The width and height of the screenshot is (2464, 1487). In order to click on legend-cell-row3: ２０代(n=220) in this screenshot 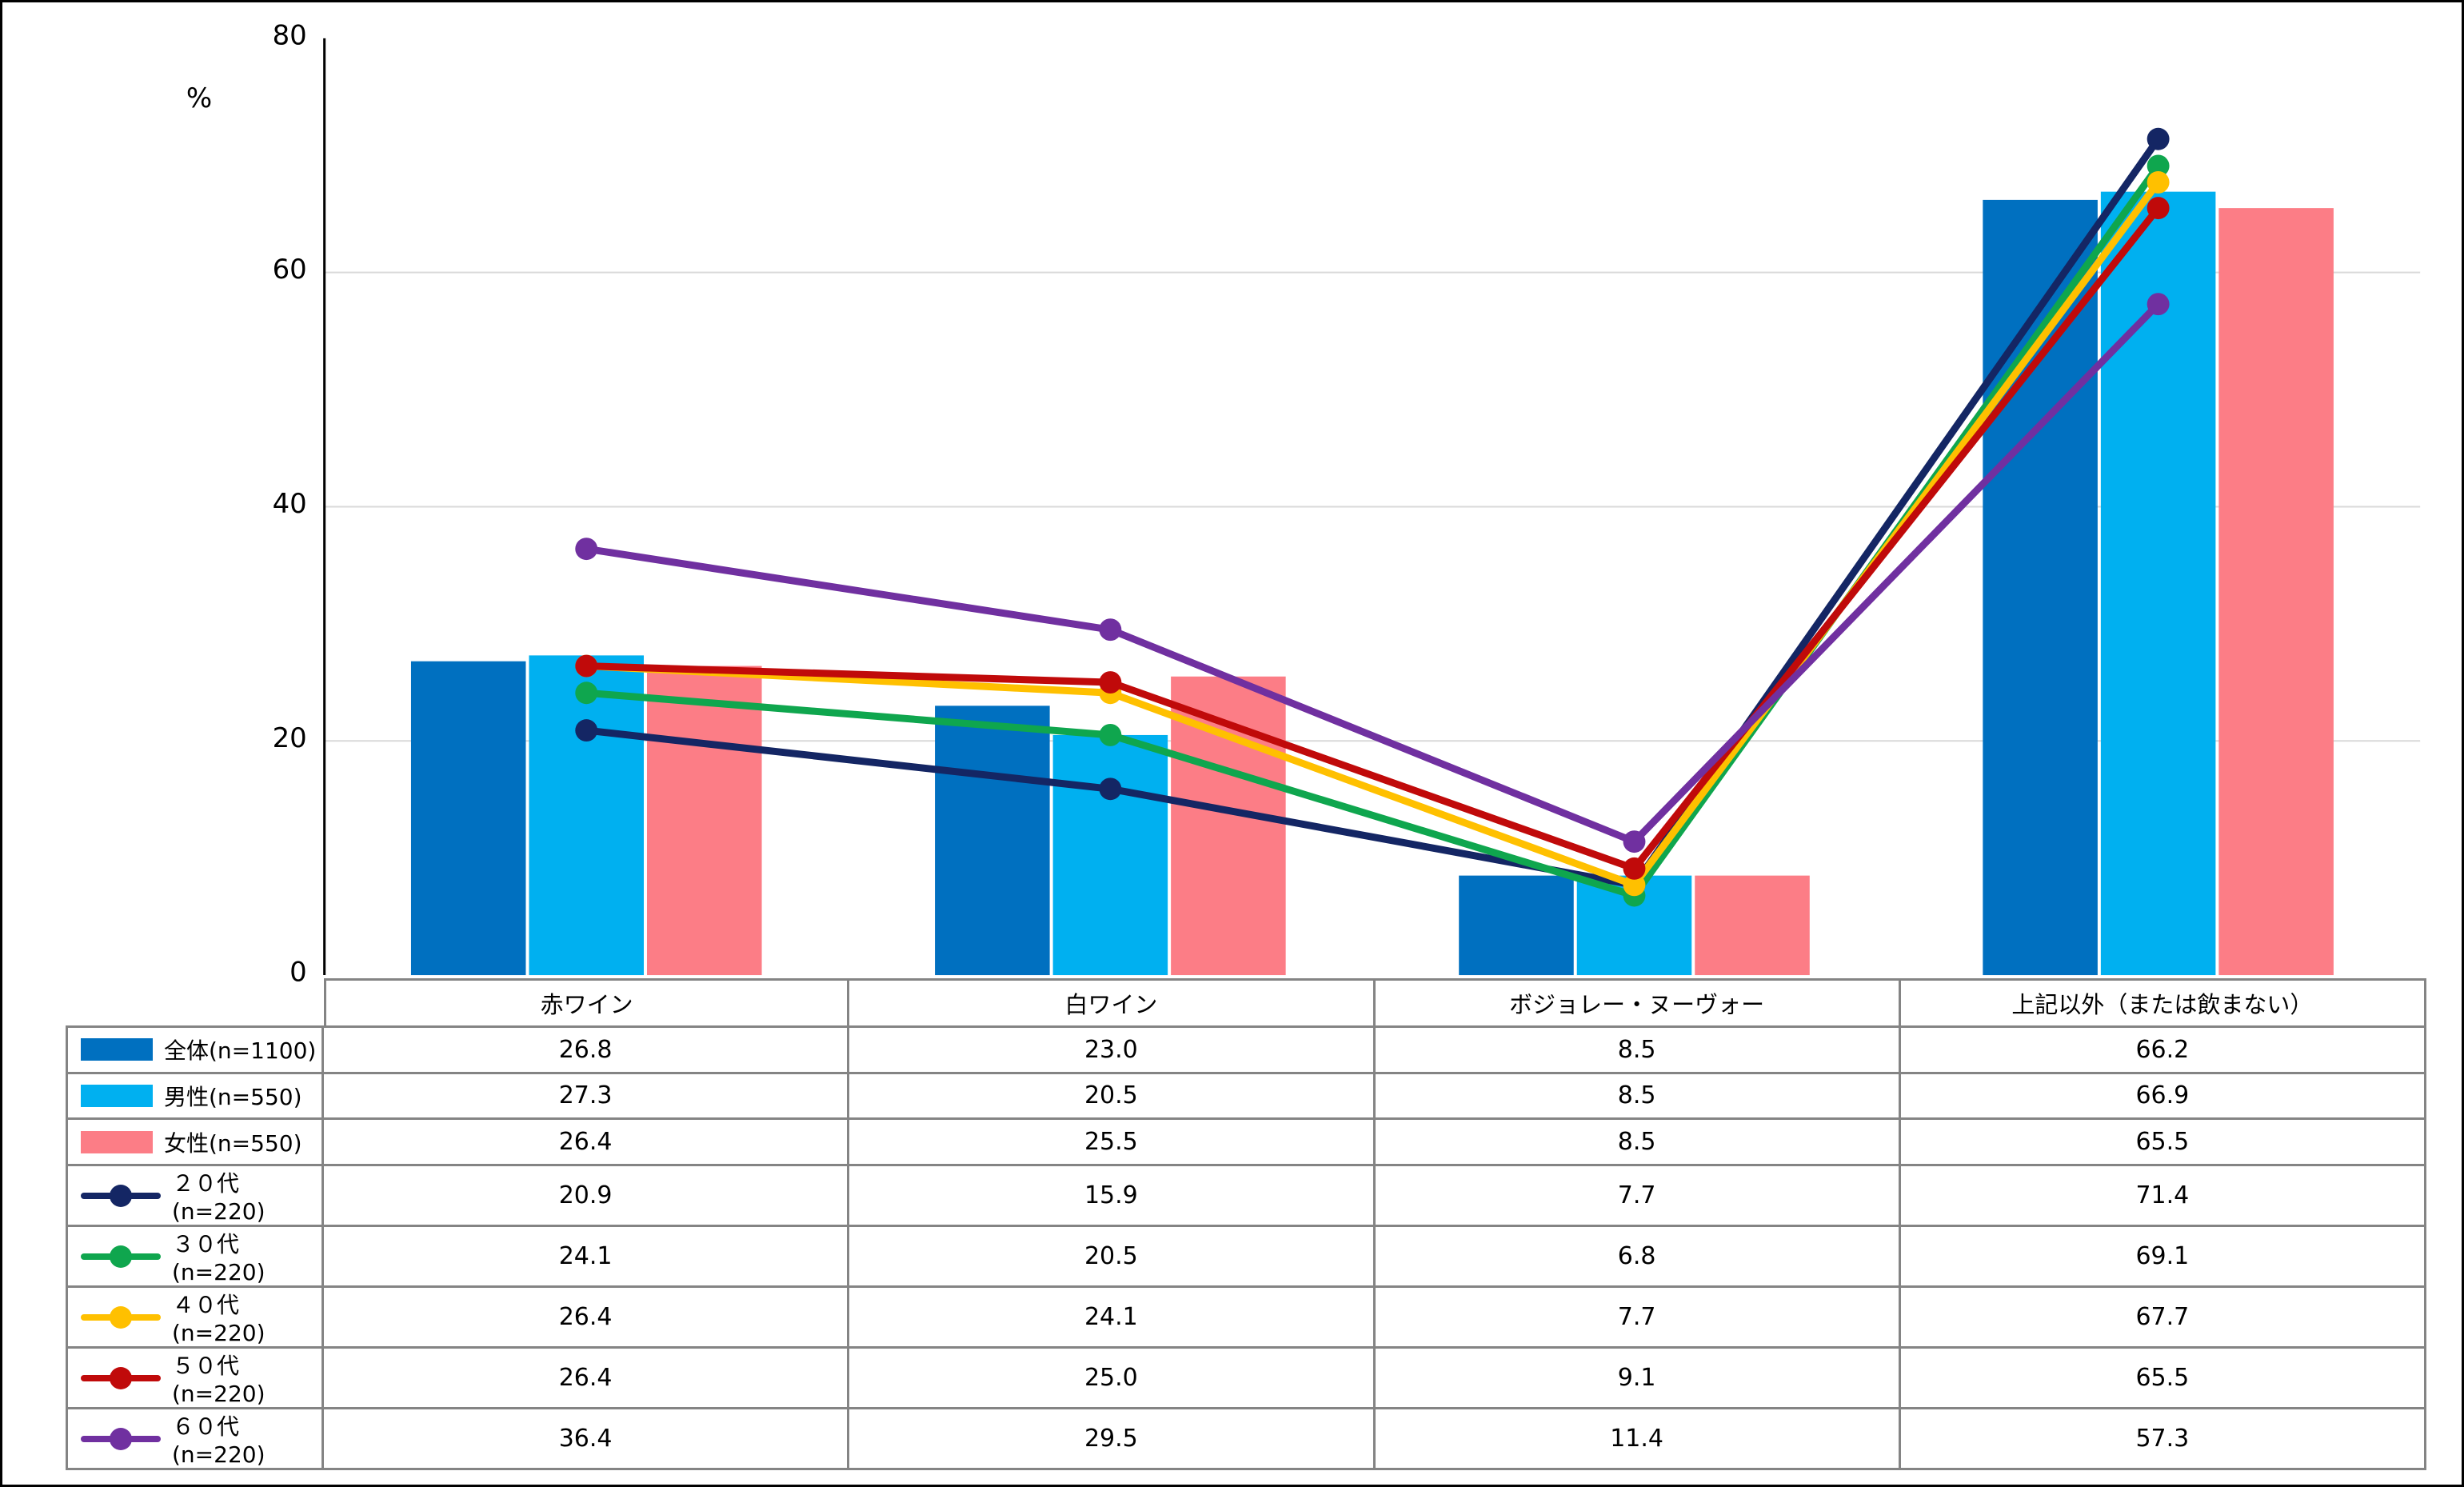, I will do `click(195, 1196)`.